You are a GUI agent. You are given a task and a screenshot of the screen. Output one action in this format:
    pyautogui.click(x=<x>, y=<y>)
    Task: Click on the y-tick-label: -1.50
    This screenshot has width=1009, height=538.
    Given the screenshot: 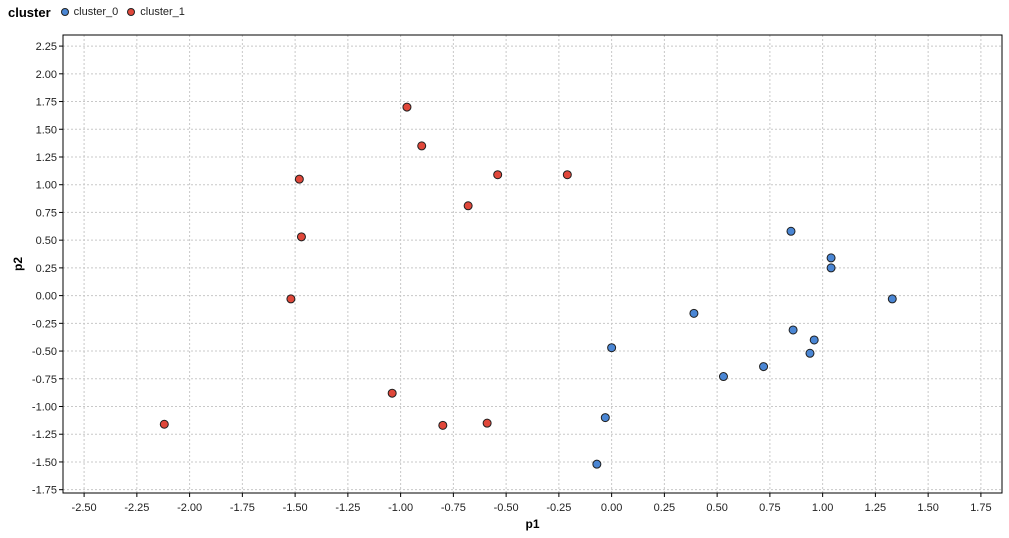 What is the action you would take?
    pyautogui.click(x=44, y=463)
    